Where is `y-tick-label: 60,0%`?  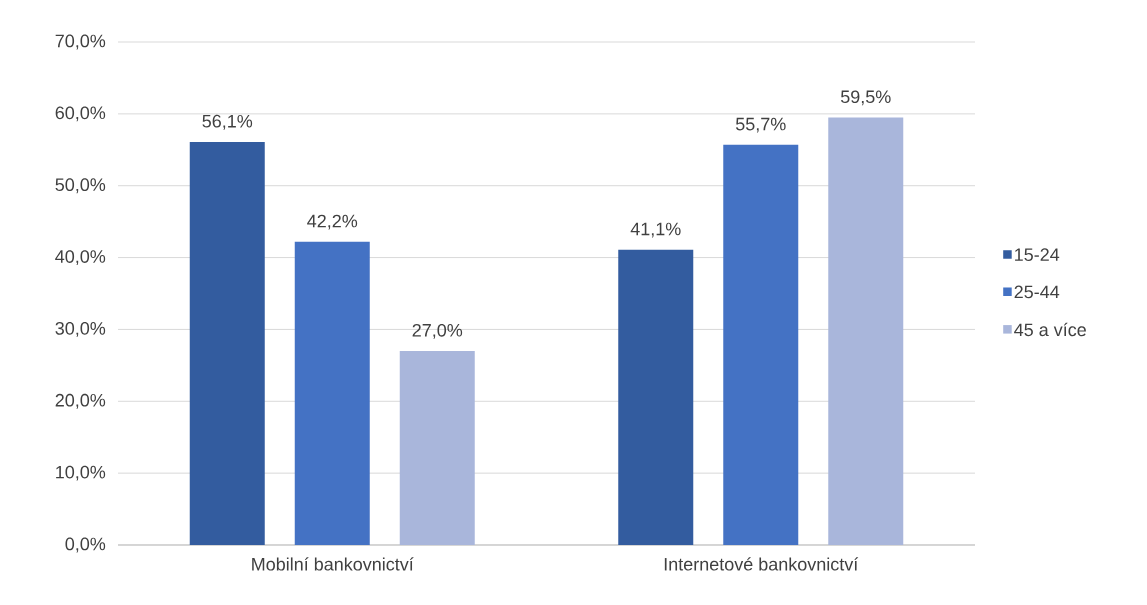 y-tick-label: 60,0% is located at coordinates (80, 114).